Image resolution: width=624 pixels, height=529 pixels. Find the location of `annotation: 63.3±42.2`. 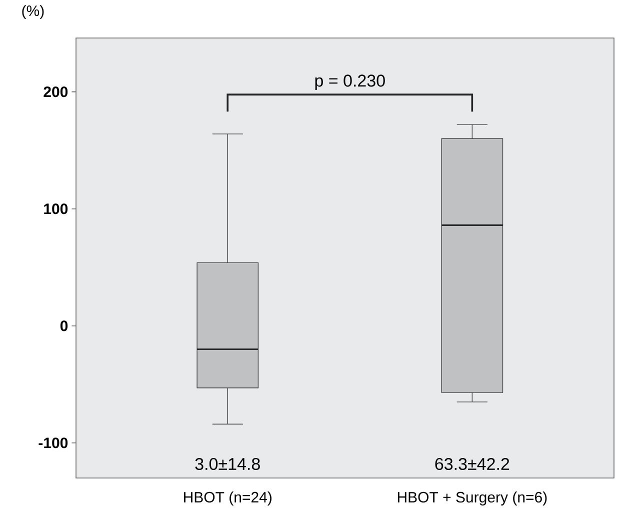

annotation: 63.3±42.2 is located at coordinates (472, 464).